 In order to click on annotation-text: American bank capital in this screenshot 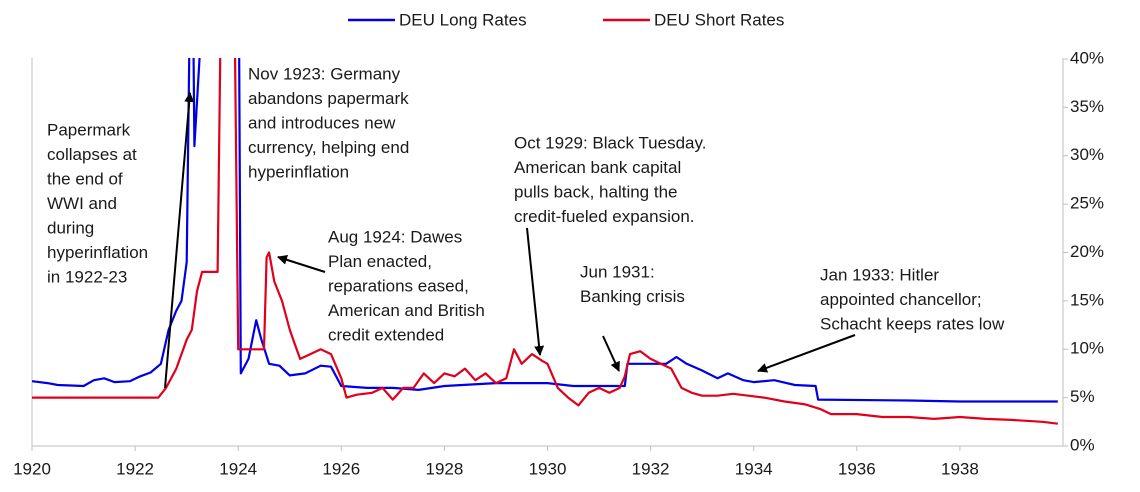, I will do `click(597, 167)`.